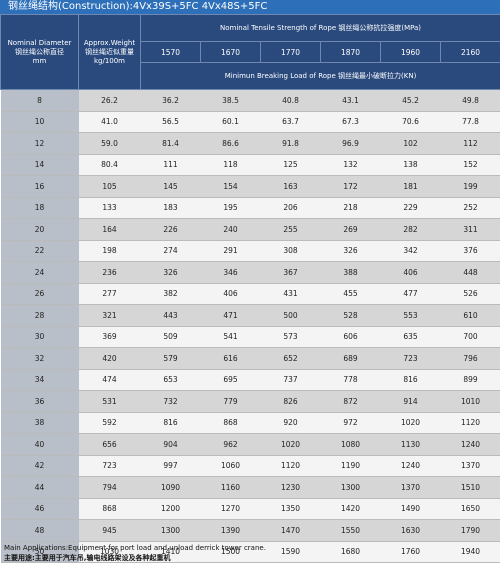 The image size is (500, 565). What do you see at coordinates (109, 100) in the screenshot?
I see `cell: 26.2` at bounding box center [109, 100].